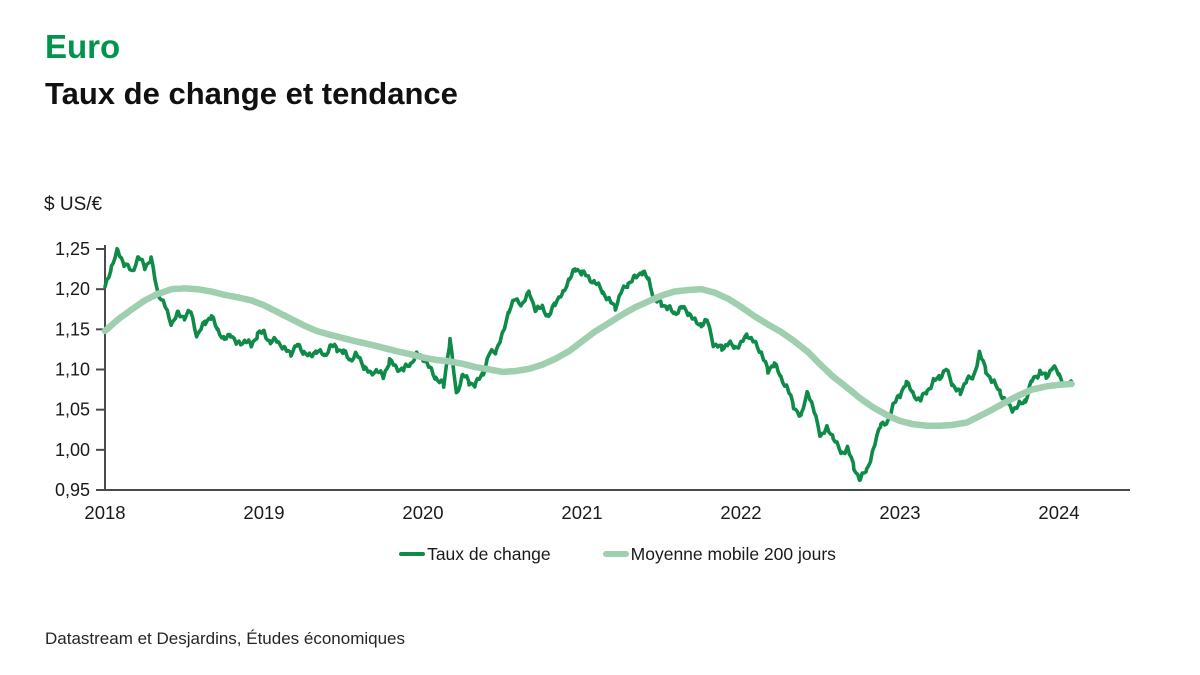 The image size is (1200, 675). Describe the element at coordinates (733, 553) in the screenshot. I see `legend-label-ma: Moyenne mobile 200 jours` at that location.